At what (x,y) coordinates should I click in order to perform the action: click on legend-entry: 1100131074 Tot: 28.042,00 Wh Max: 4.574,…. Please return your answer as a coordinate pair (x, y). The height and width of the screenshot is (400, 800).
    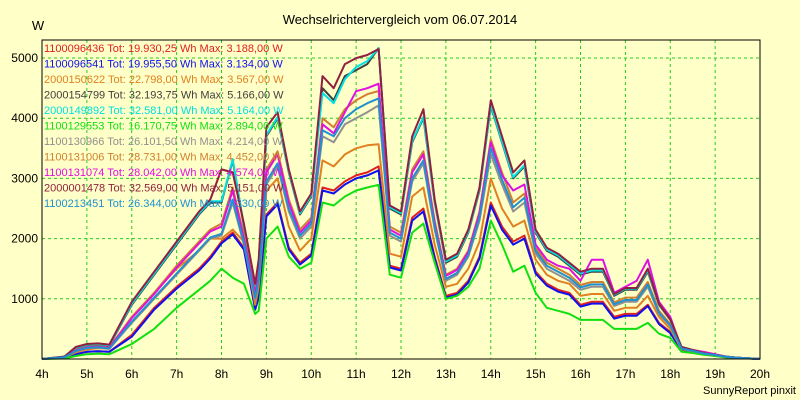
    Looking at the image, I should click on (163, 173).